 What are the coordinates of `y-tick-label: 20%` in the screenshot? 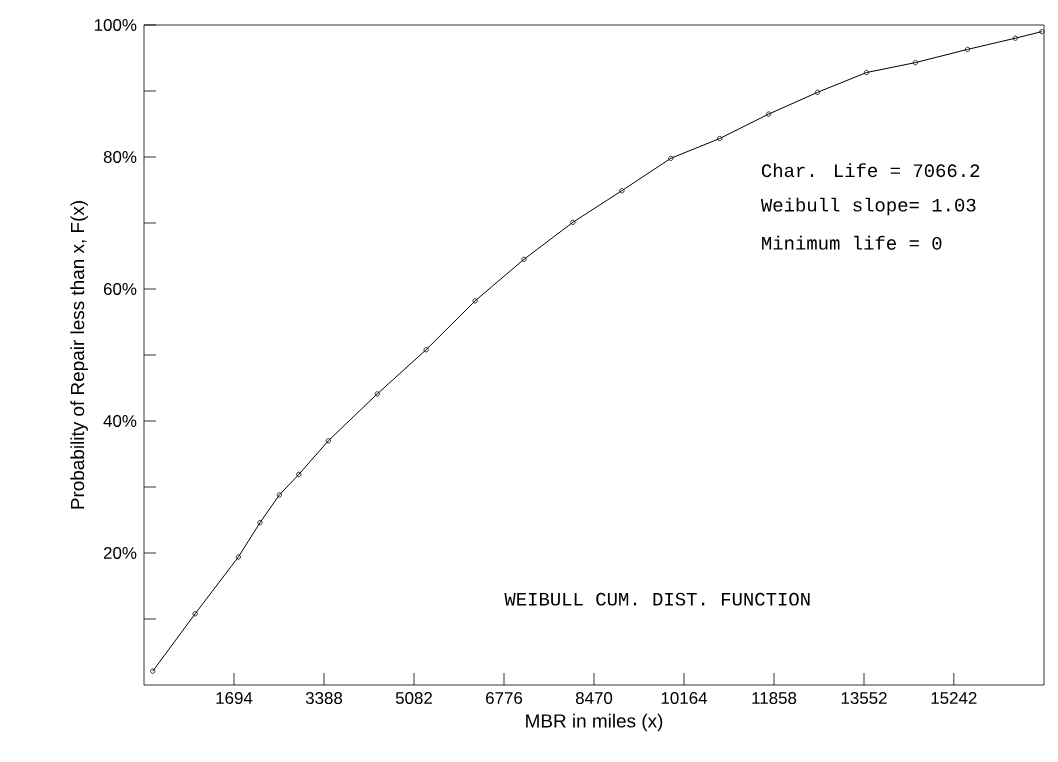 It's located at (120, 553).